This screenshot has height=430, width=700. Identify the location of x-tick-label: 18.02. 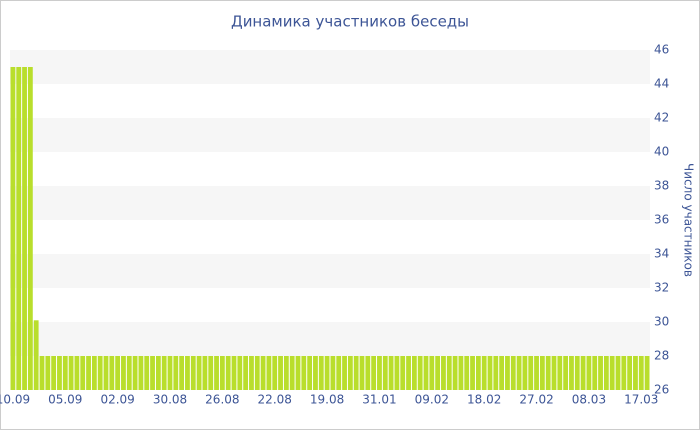
(484, 400).